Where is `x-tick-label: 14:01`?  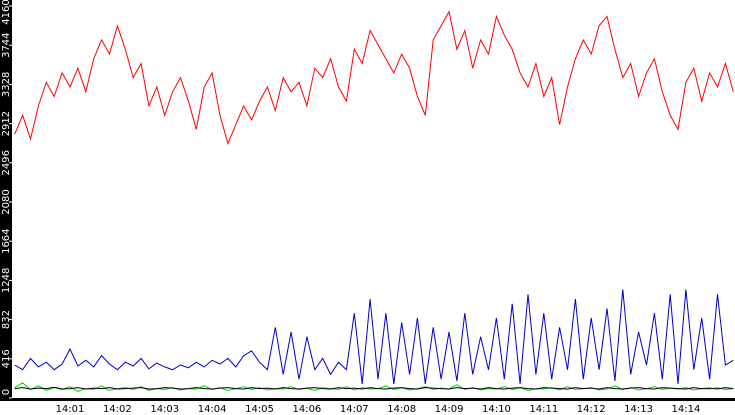
x-tick-label: 14:01 is located at coordinates (70, 409).